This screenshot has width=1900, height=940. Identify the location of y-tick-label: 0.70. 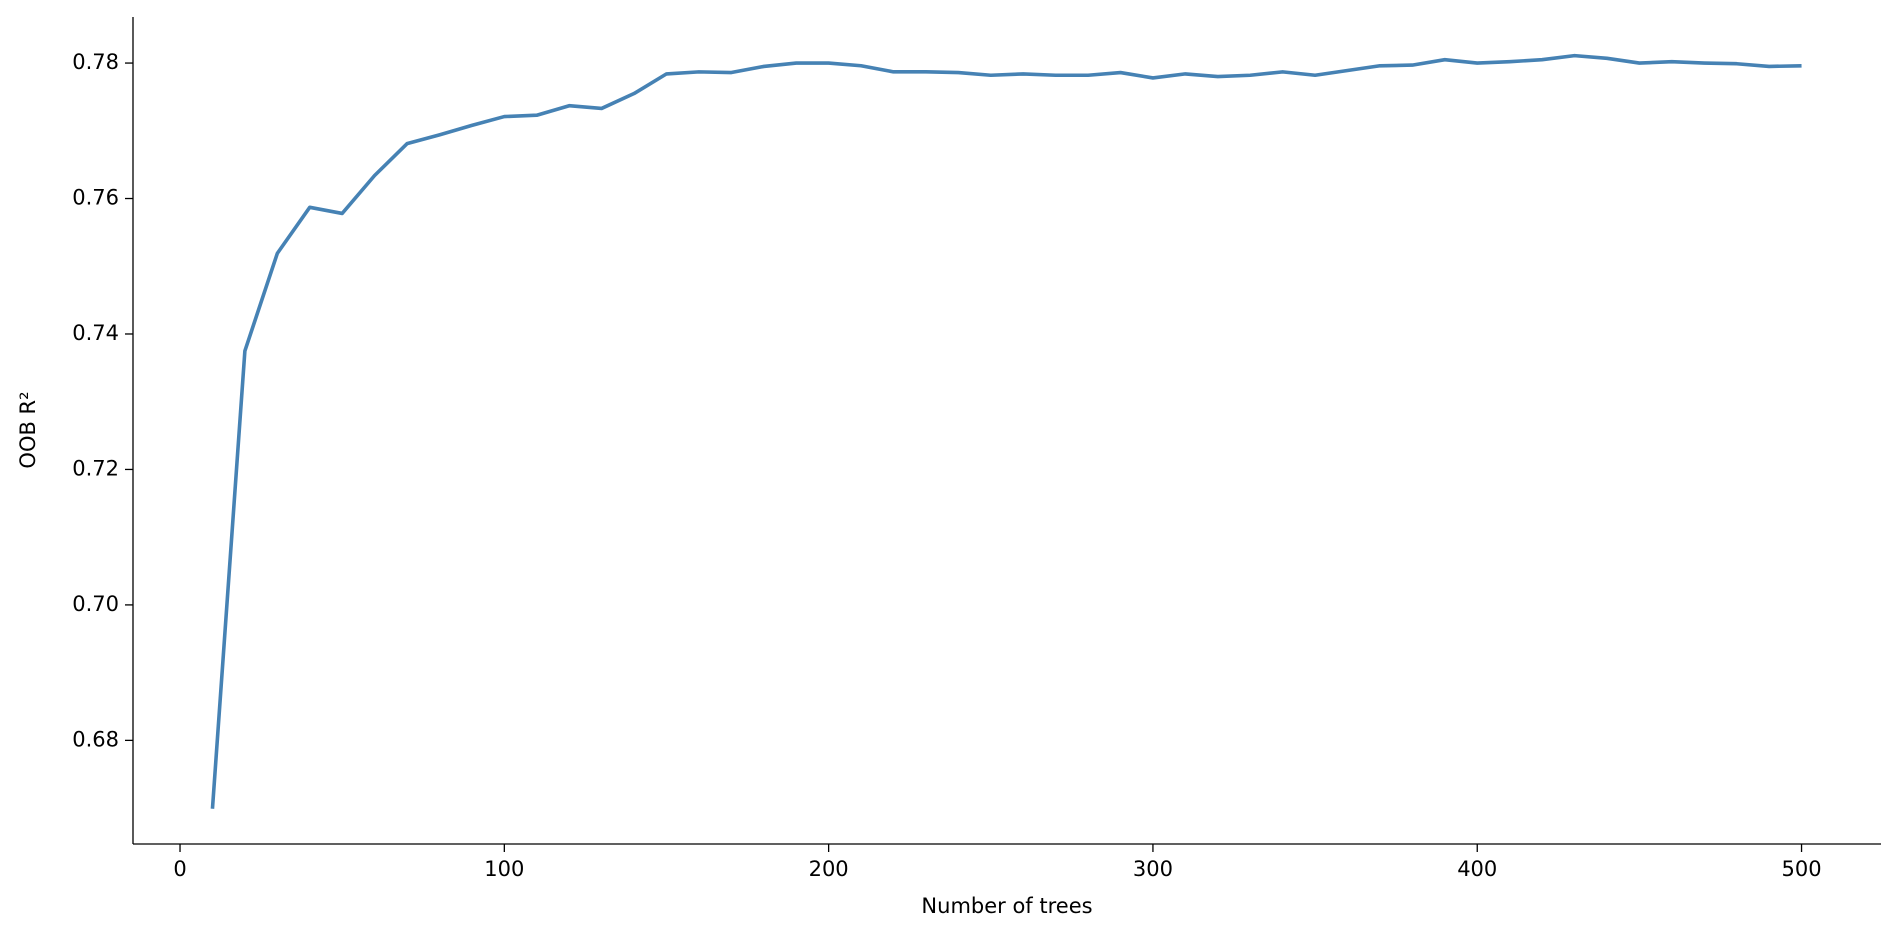
(95, 604).